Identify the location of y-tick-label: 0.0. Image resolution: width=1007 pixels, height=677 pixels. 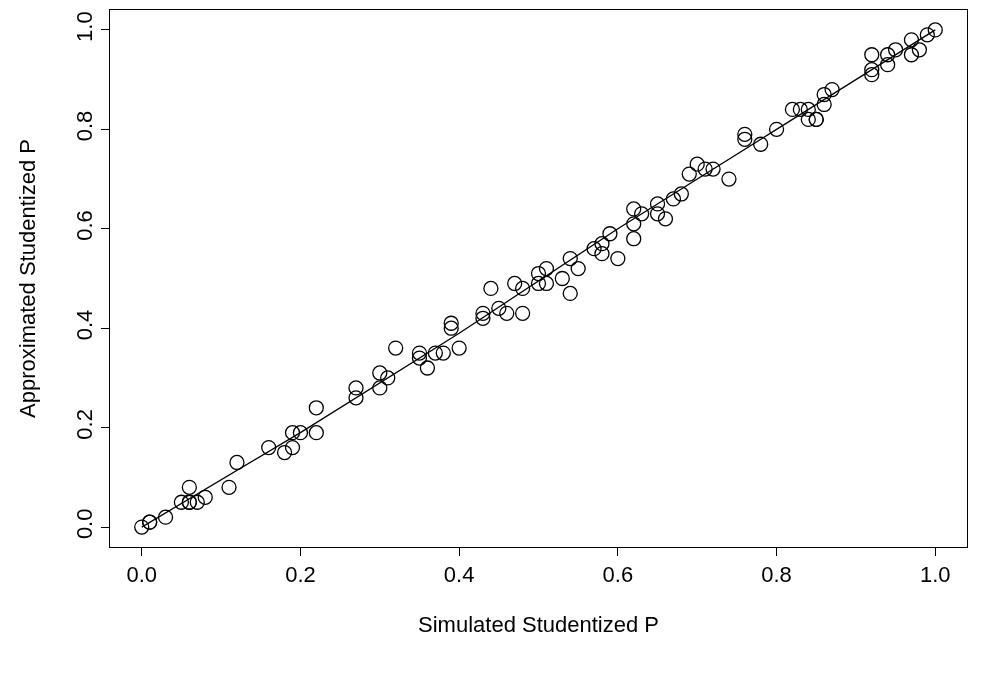
(85, 524).